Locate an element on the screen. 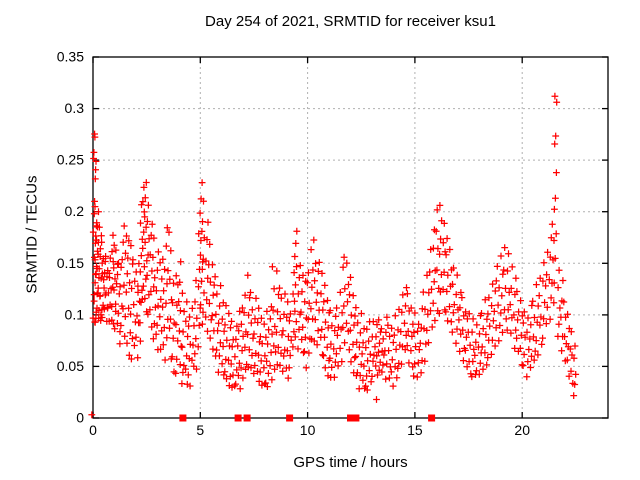 Image resolution: width=640 pixels, height=480 pixels. y-tick-label: 0 is located at coordinates (80, 418).